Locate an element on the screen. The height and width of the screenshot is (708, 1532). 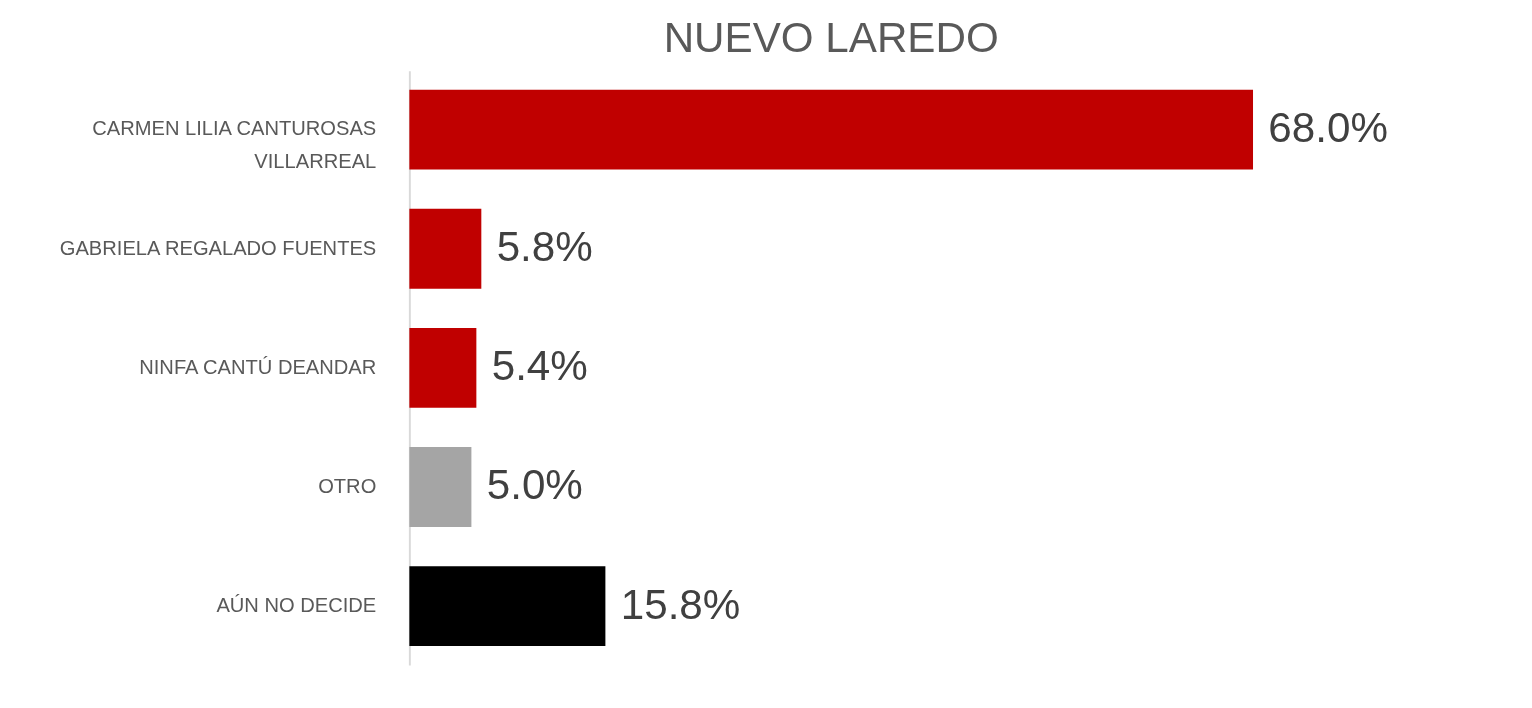
data-label: 68.0% is located at coordinates (1328, 128).